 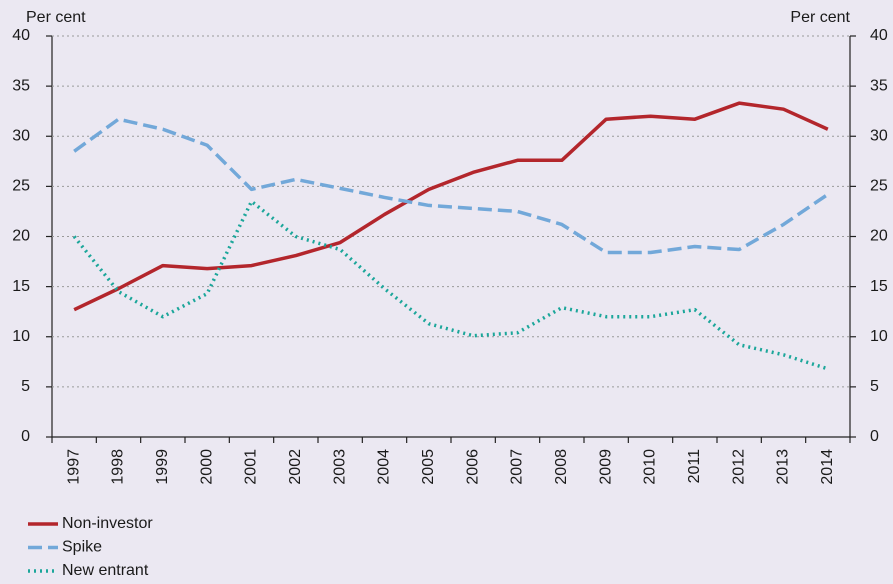 What do you see at coordinates (694, 466) in the screenshot?
I see `x-tick-label: 2011` at bounding box center [694, 466].